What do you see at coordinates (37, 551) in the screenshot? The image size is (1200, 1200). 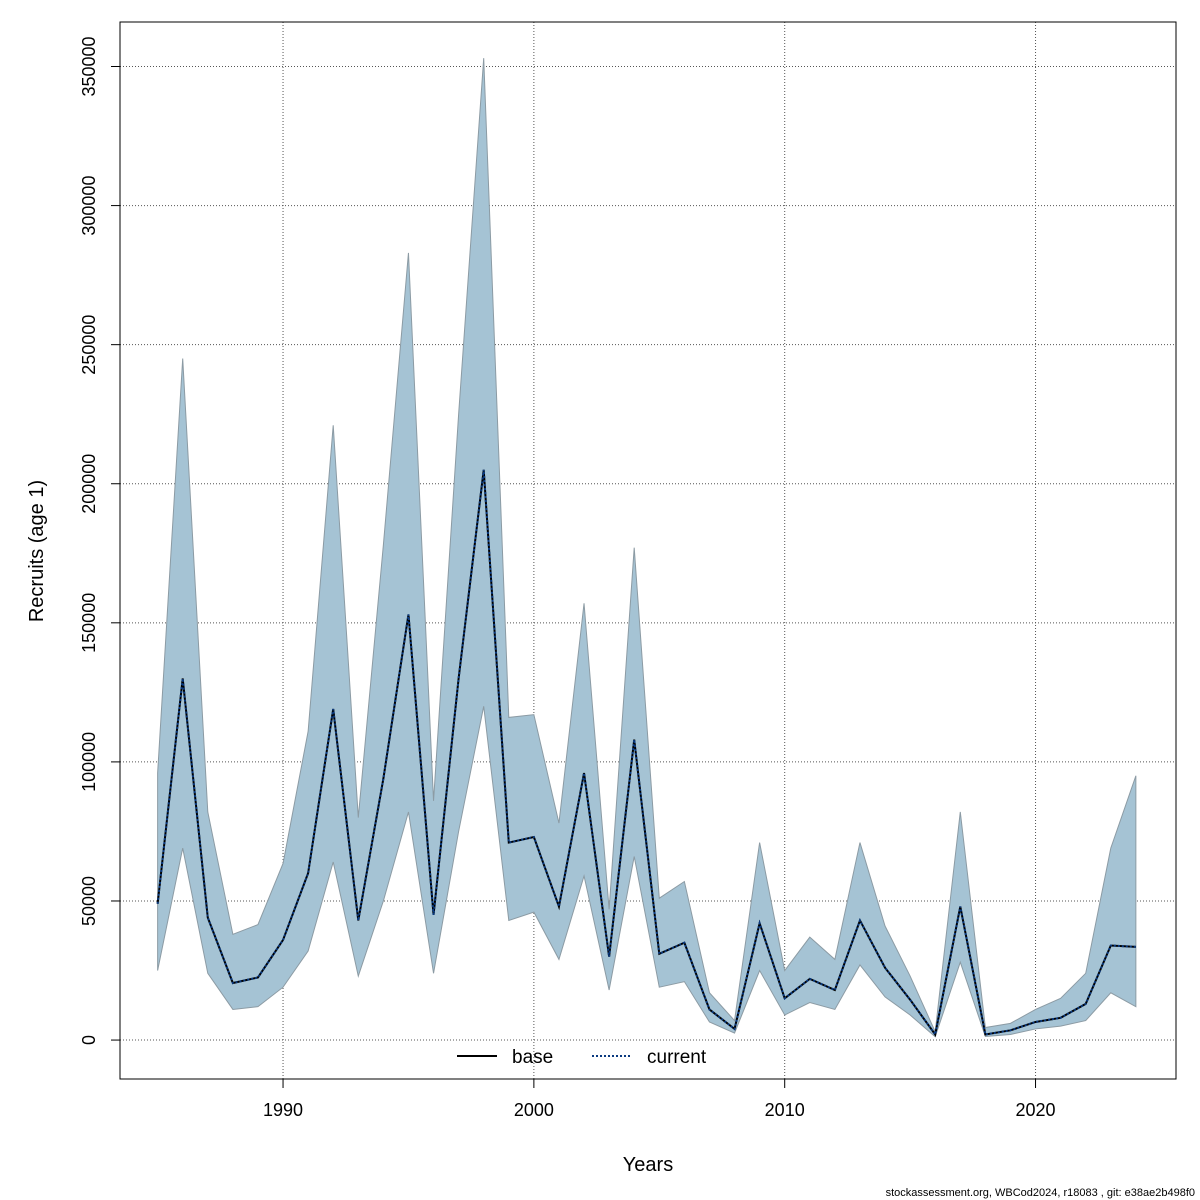 I see `y-axis-title: Recruits (age 1)` at bounding box center [37, 551].